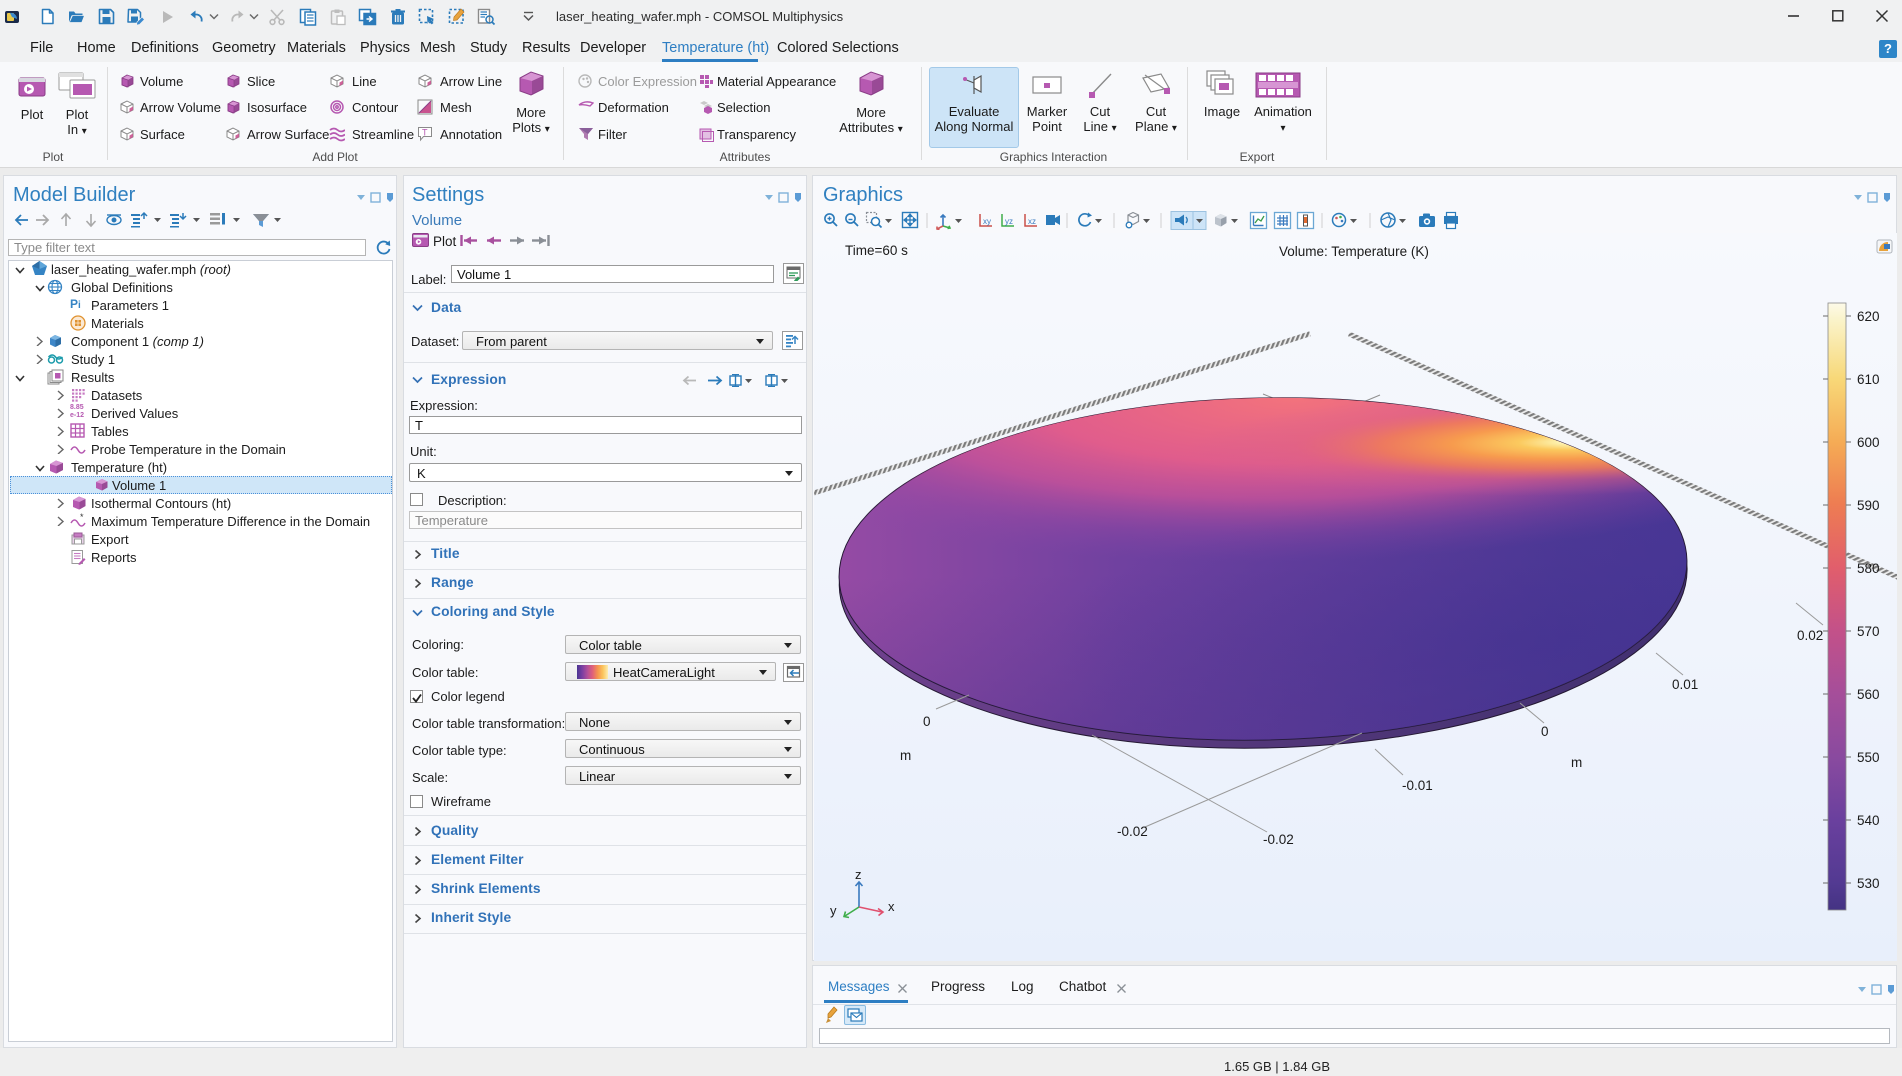 This screenshot has height=1076, width=1902. What do you see at coordinates (1868, 316) in the screenshot?
I see `svg-text: 620` at bounding box center [1868, 316].